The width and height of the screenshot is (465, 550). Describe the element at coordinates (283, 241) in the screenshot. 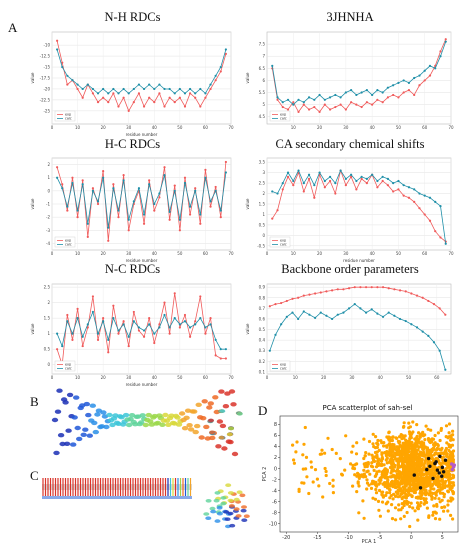

I see `legend-label-exp: exp` at that location.